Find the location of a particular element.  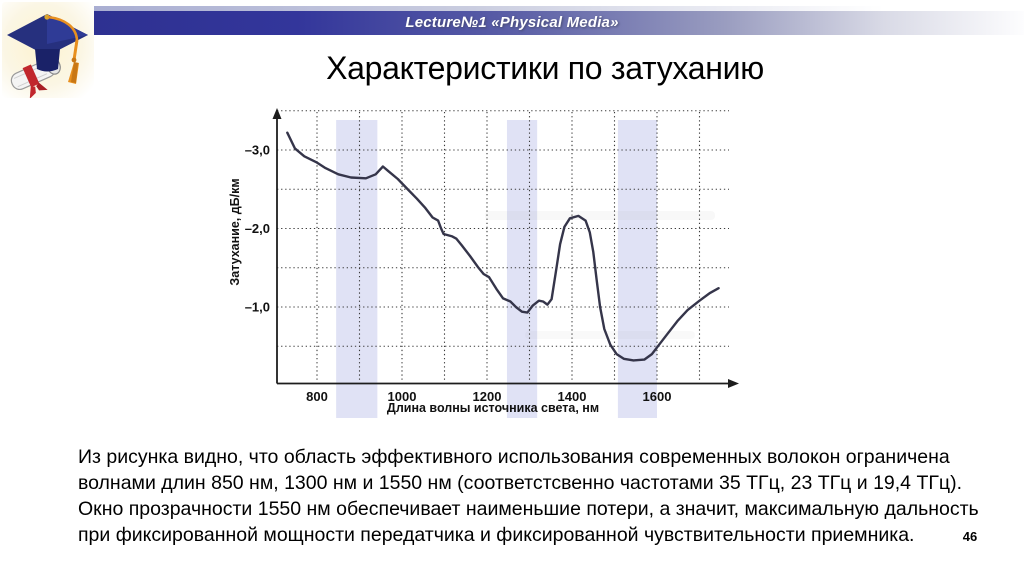

lecture-banner is located at coordinates (558, 23).